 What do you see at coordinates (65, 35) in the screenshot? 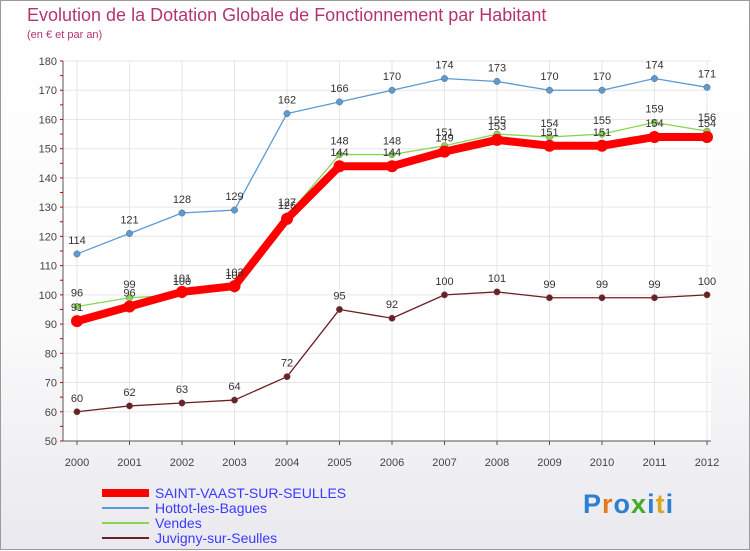
I see `chart-subtitle: (en € et par an)` at bounding box center [65, 35].